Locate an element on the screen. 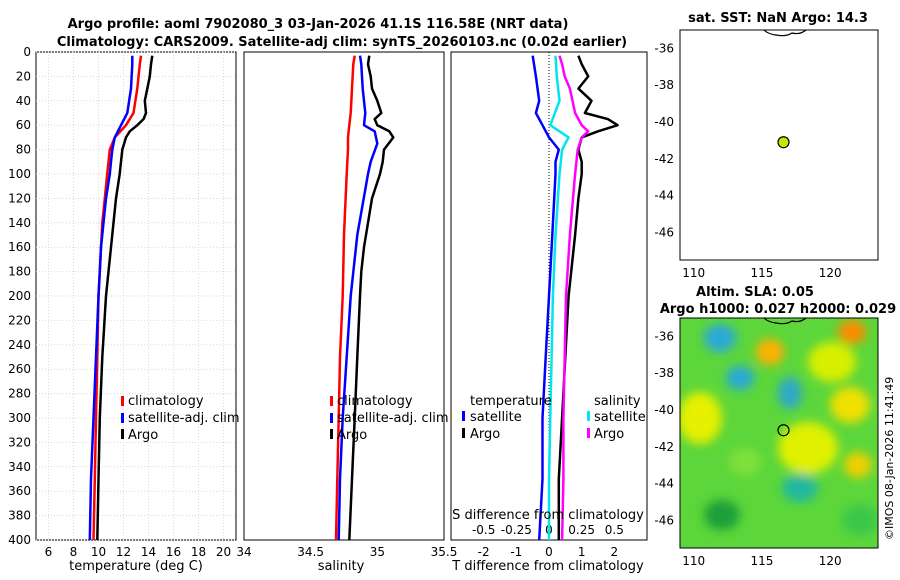 The width and height of the screenshot is (900, 580). difference-legend-temperature: temperature satellite Argo is located at coordinates (507, 418).